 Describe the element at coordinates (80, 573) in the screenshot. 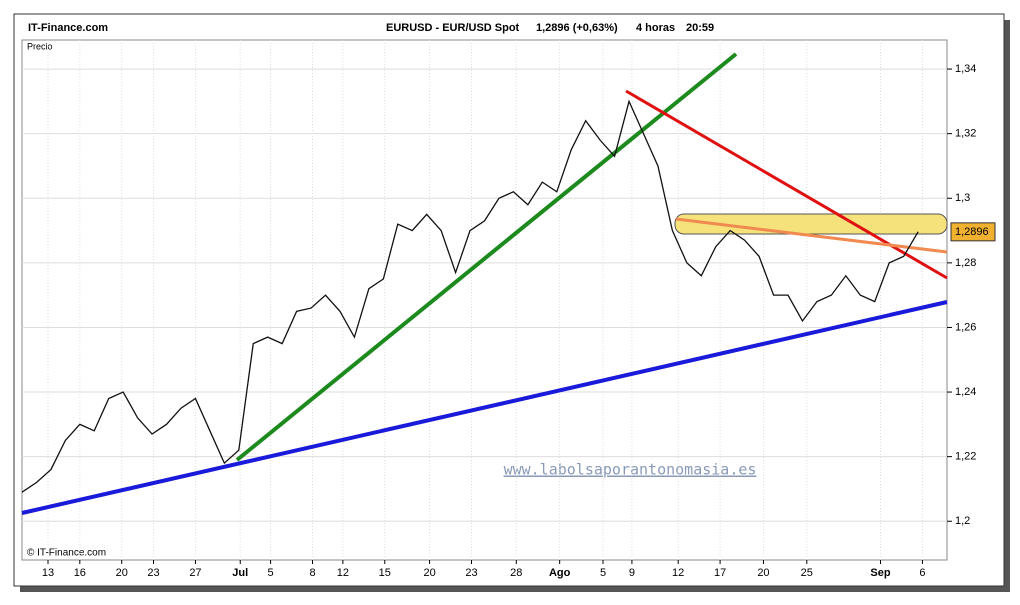

I see `x-tick-label: 16` at that location.